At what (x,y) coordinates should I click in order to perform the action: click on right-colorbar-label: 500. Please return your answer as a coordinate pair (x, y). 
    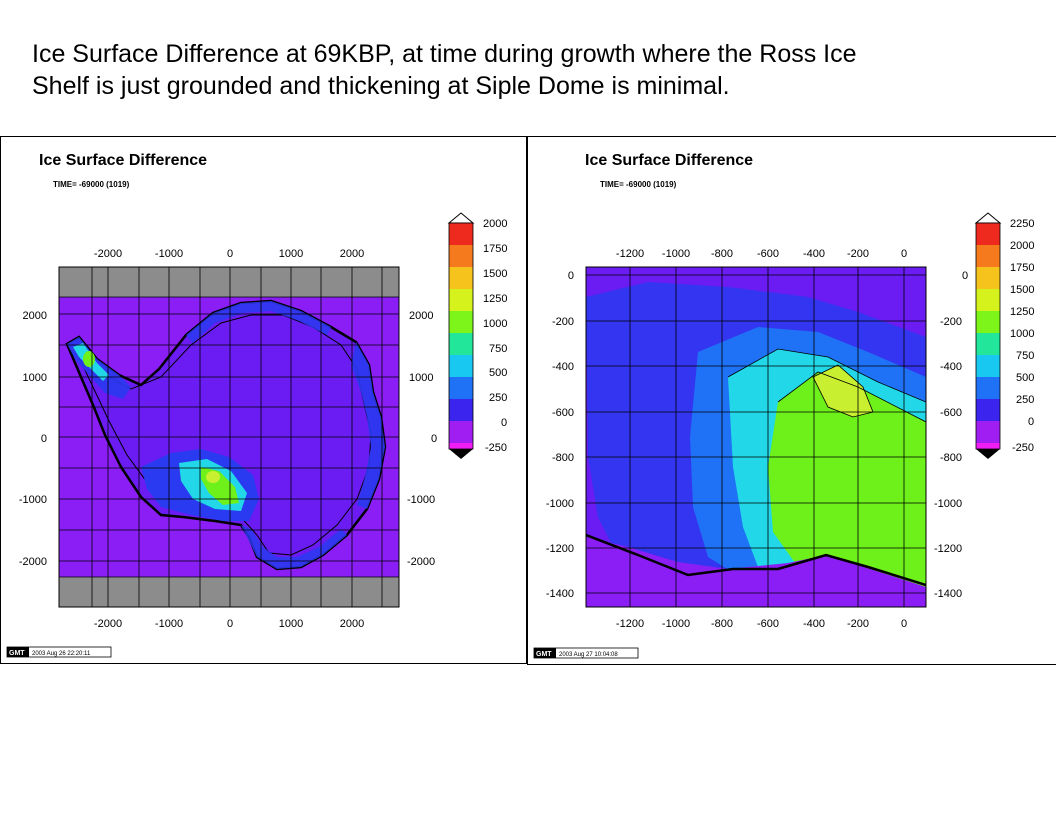
    Looking at the image, I should click on (1025, 378).